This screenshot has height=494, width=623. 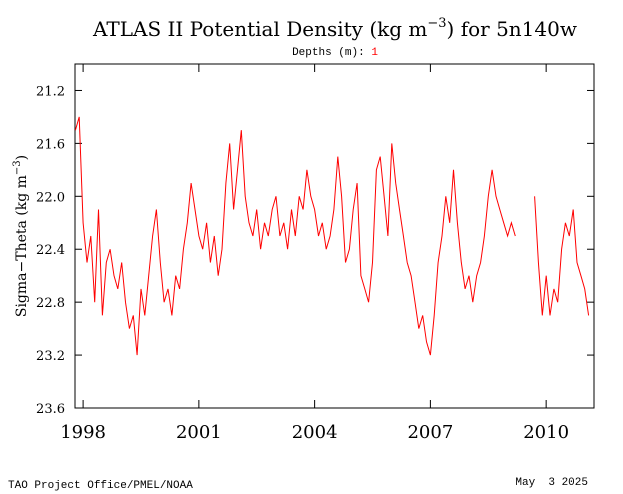 What do you see at coordinates (430, 432) in the screenshot?
I see `x-tick-label: 2007` at bounding box center [430, 432].